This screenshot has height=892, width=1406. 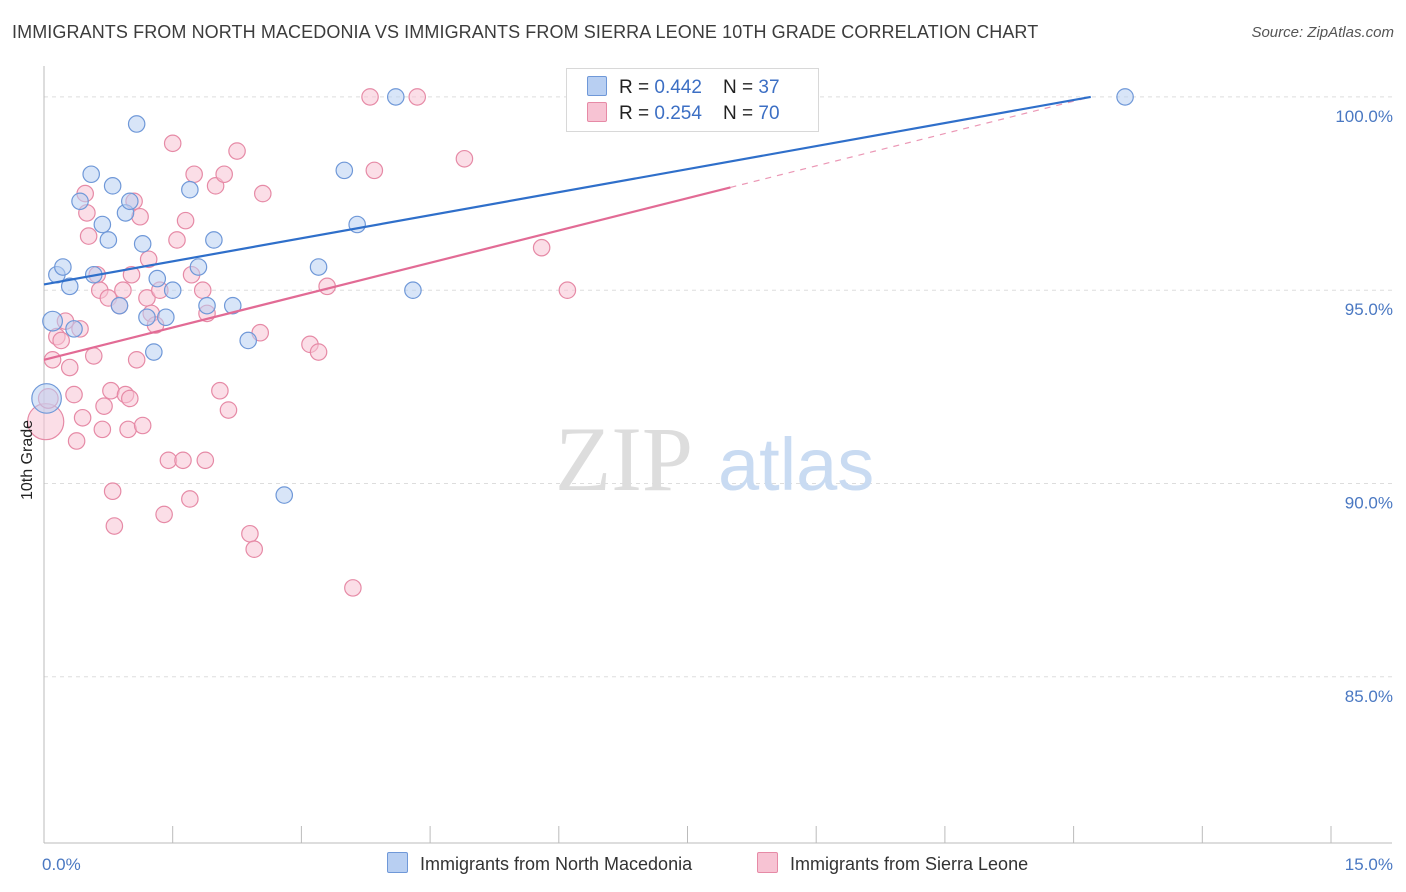 I want to click on watermark-atlas: atlas, so click(x=796, y=464).